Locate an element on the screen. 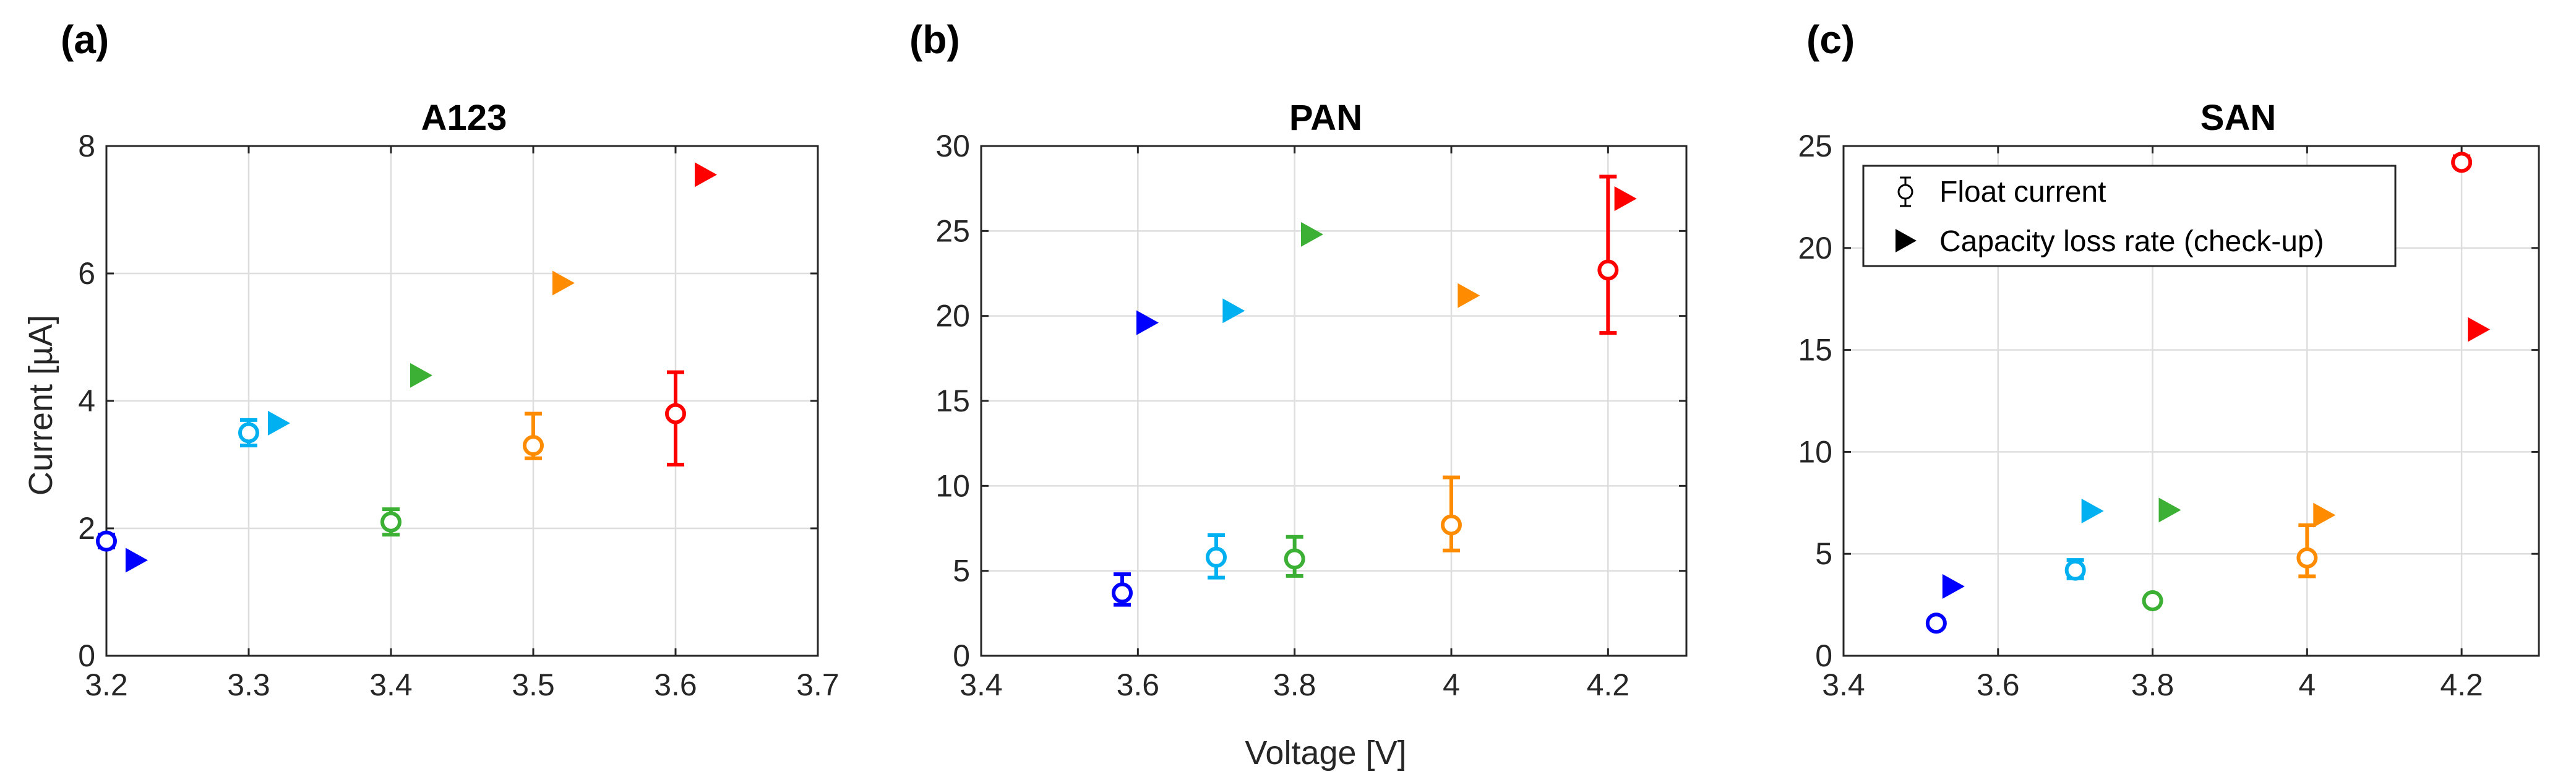 Image resolution: width=2576 pixels, height=782 pixels. panel-a-y-tick-label: 2 is located at coordinates (86, 528).